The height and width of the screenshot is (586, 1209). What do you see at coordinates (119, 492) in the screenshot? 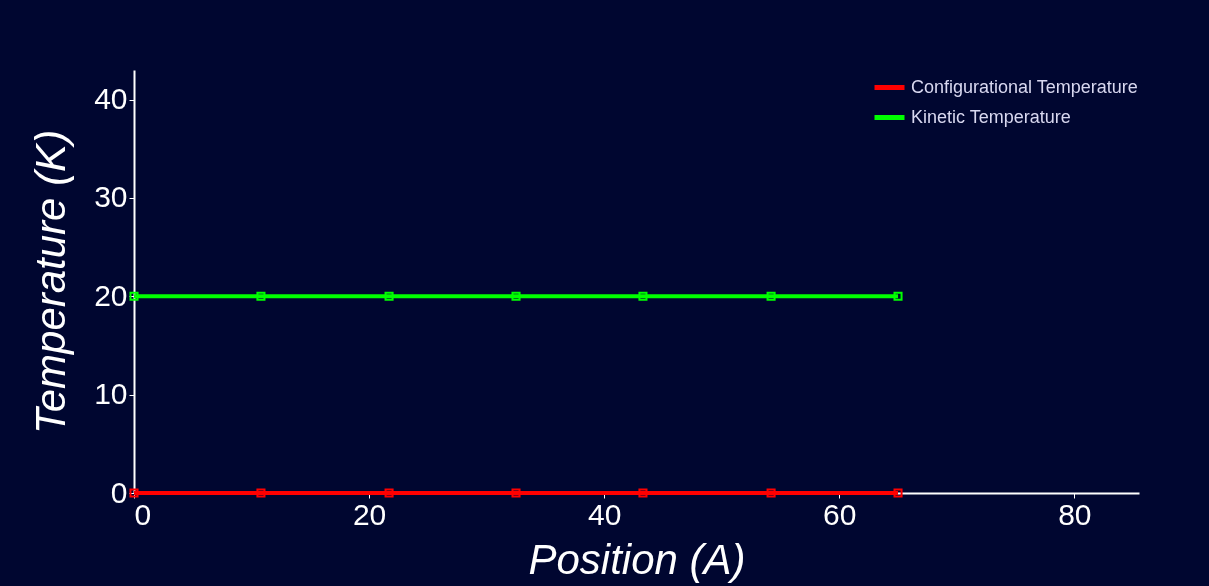
I see `y-tick-label: 0` at bounding box center [119, 492].